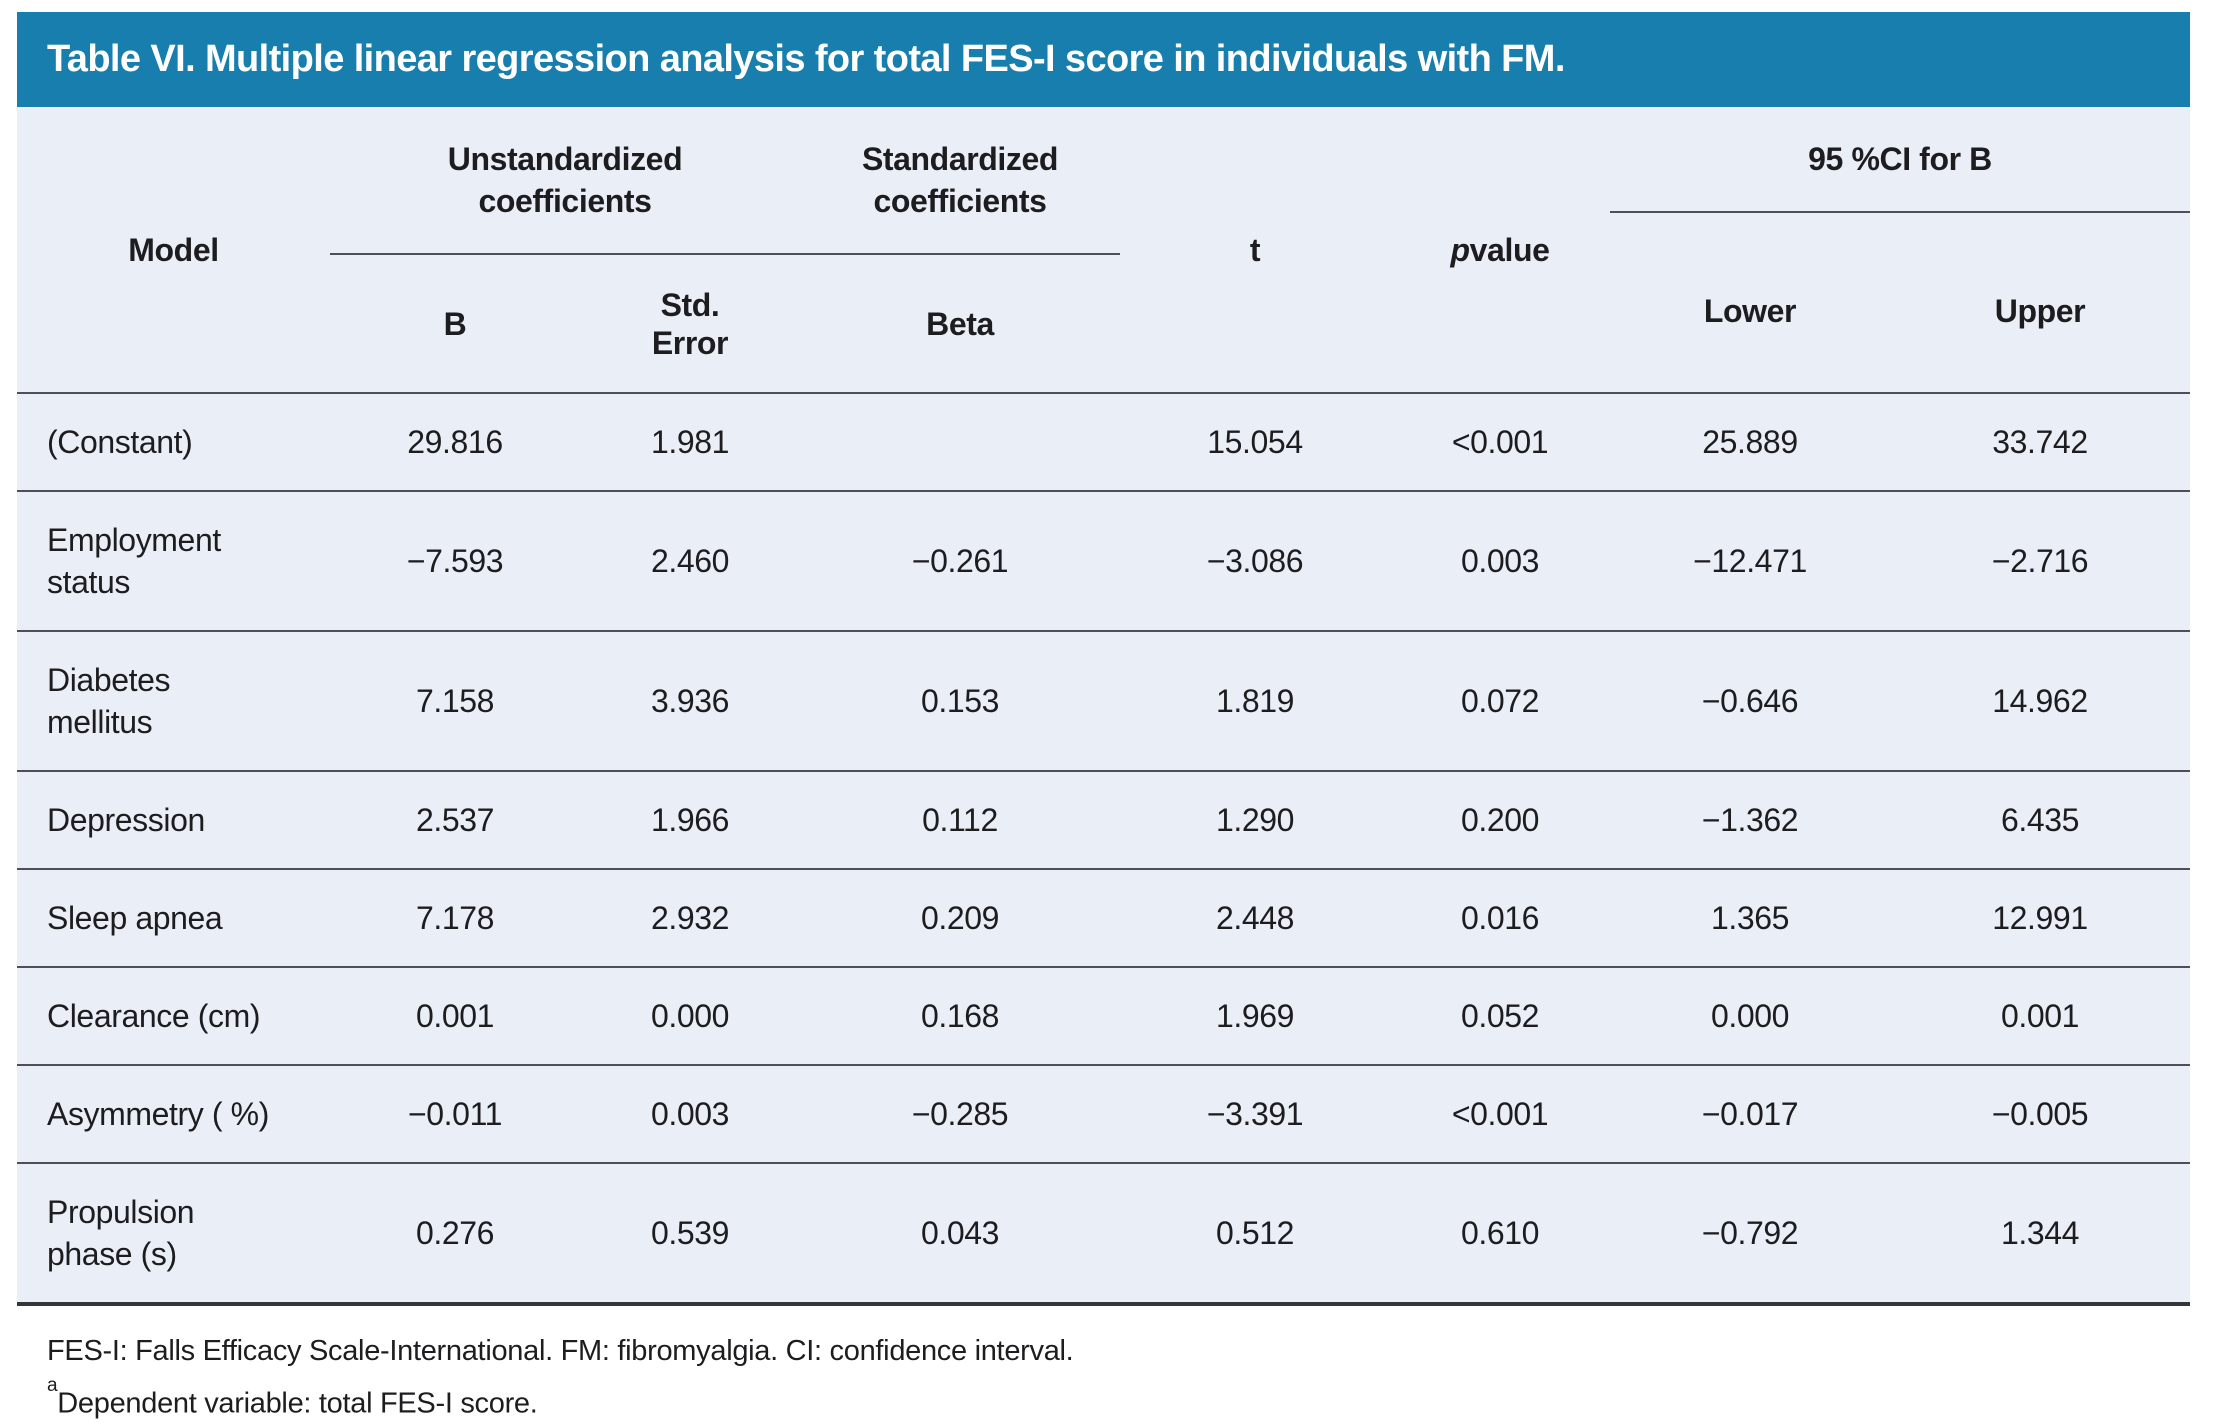  I want to click on column-header-p-value: p value, so click(1500, 249).